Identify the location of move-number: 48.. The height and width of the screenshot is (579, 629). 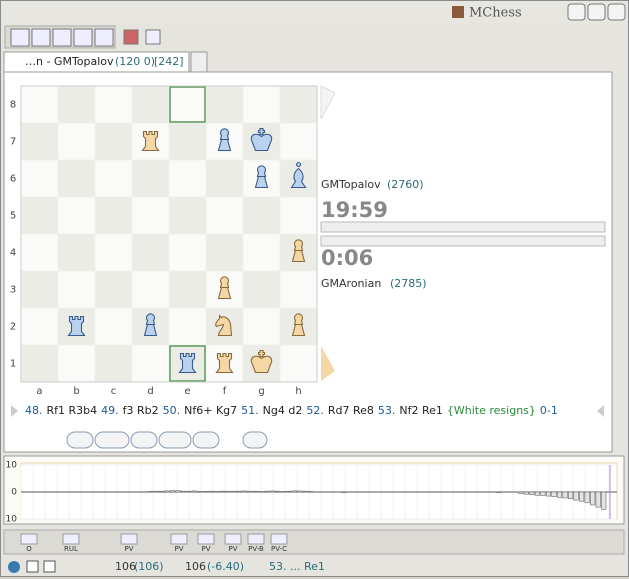
(34, 410).